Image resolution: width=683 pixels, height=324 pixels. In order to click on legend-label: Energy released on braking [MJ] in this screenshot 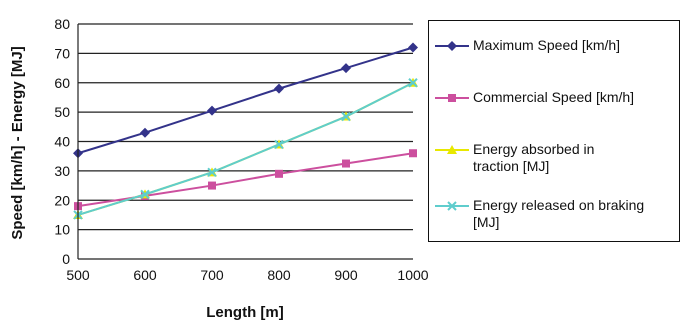, I will do `click(559, 213)`.